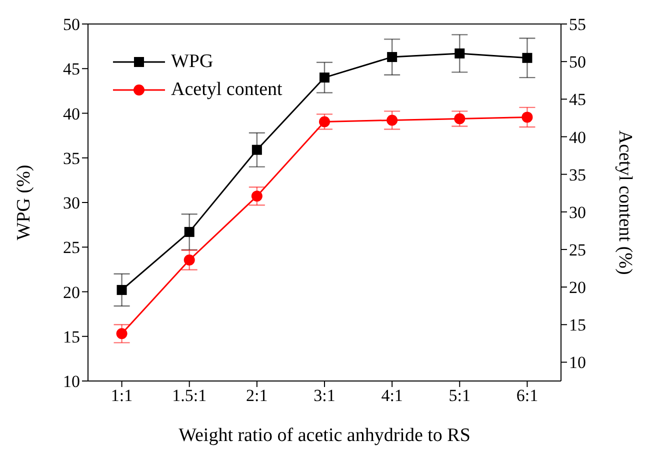 The height and width of the screenshot is (459, 649). What do you see at coordinates (189, 396) in the screenshot?
I see `x-tick-label: 1.5:1` at bounding box center [189, 396].